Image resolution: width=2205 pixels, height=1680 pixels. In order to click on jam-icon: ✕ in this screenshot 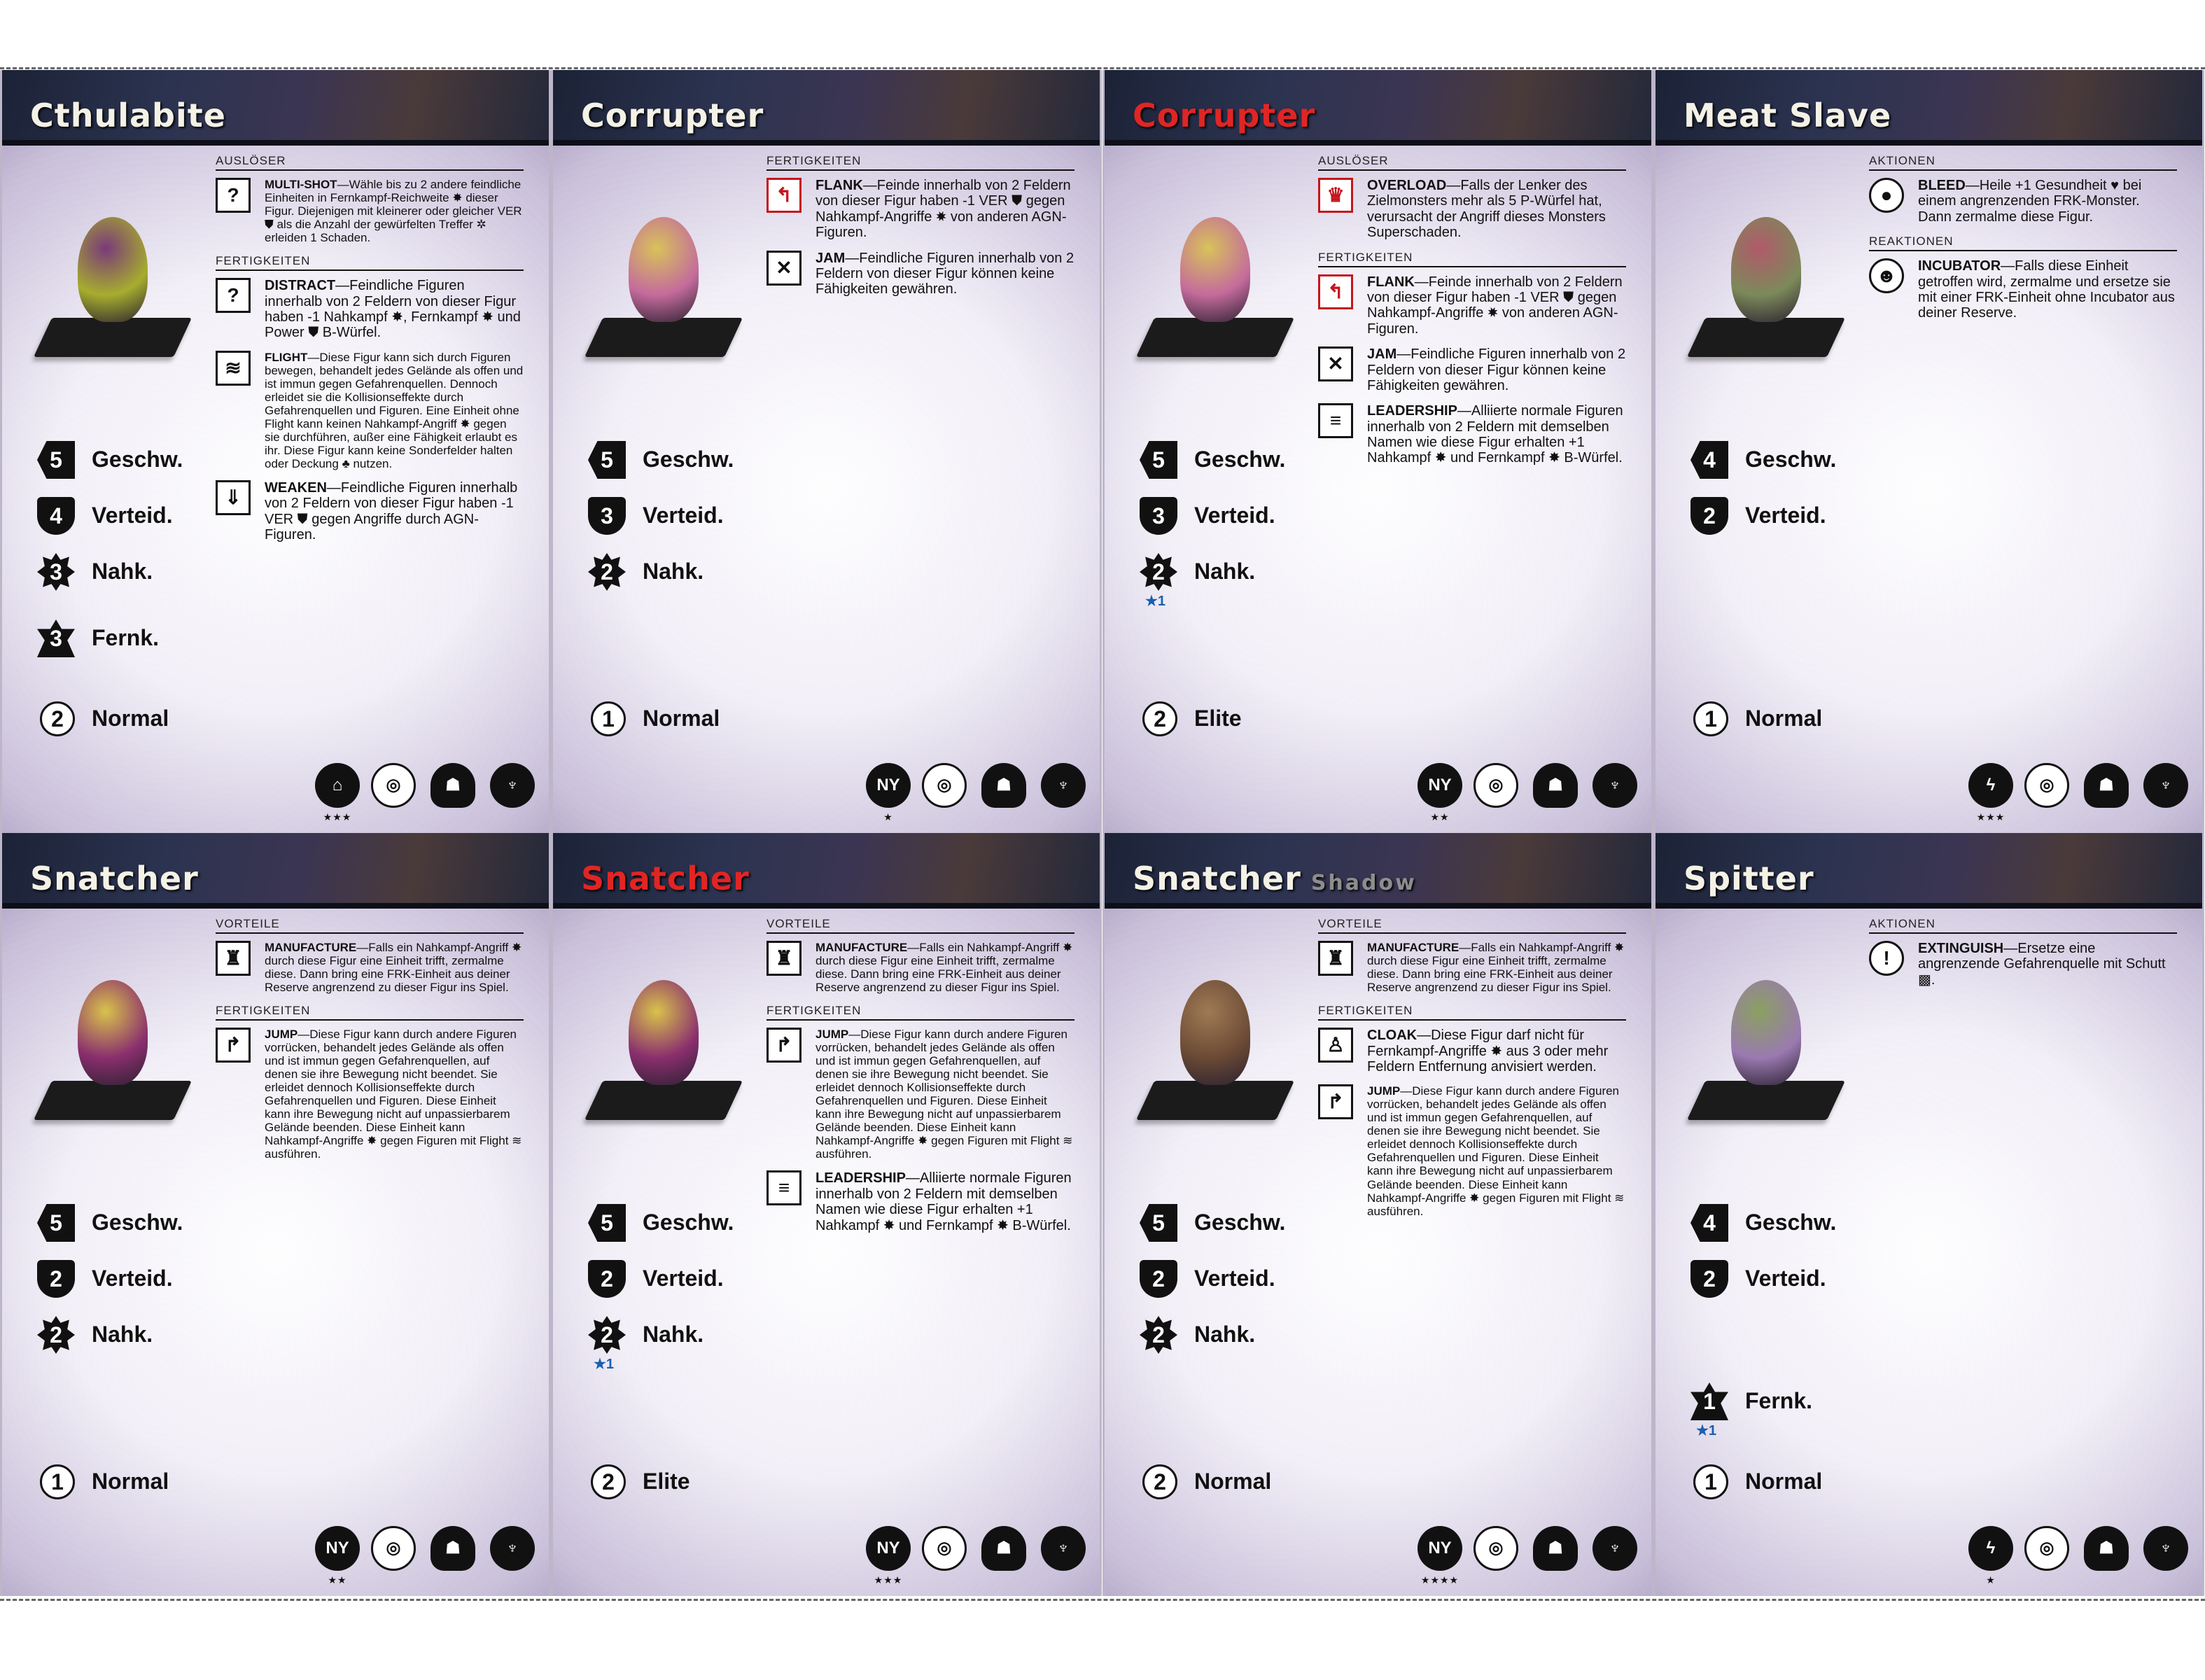, I will do `click(1335, 364)`.